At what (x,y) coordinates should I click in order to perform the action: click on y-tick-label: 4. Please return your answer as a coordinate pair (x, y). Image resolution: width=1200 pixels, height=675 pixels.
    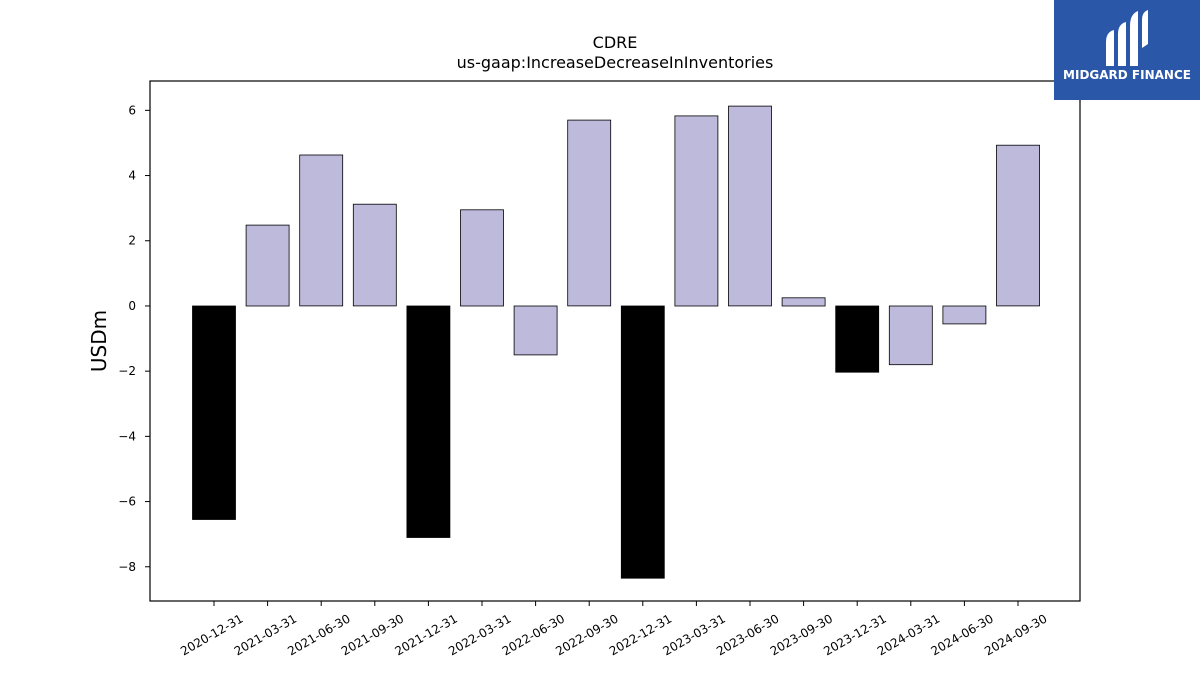
    Looking at the image, I should click on (132, 176).